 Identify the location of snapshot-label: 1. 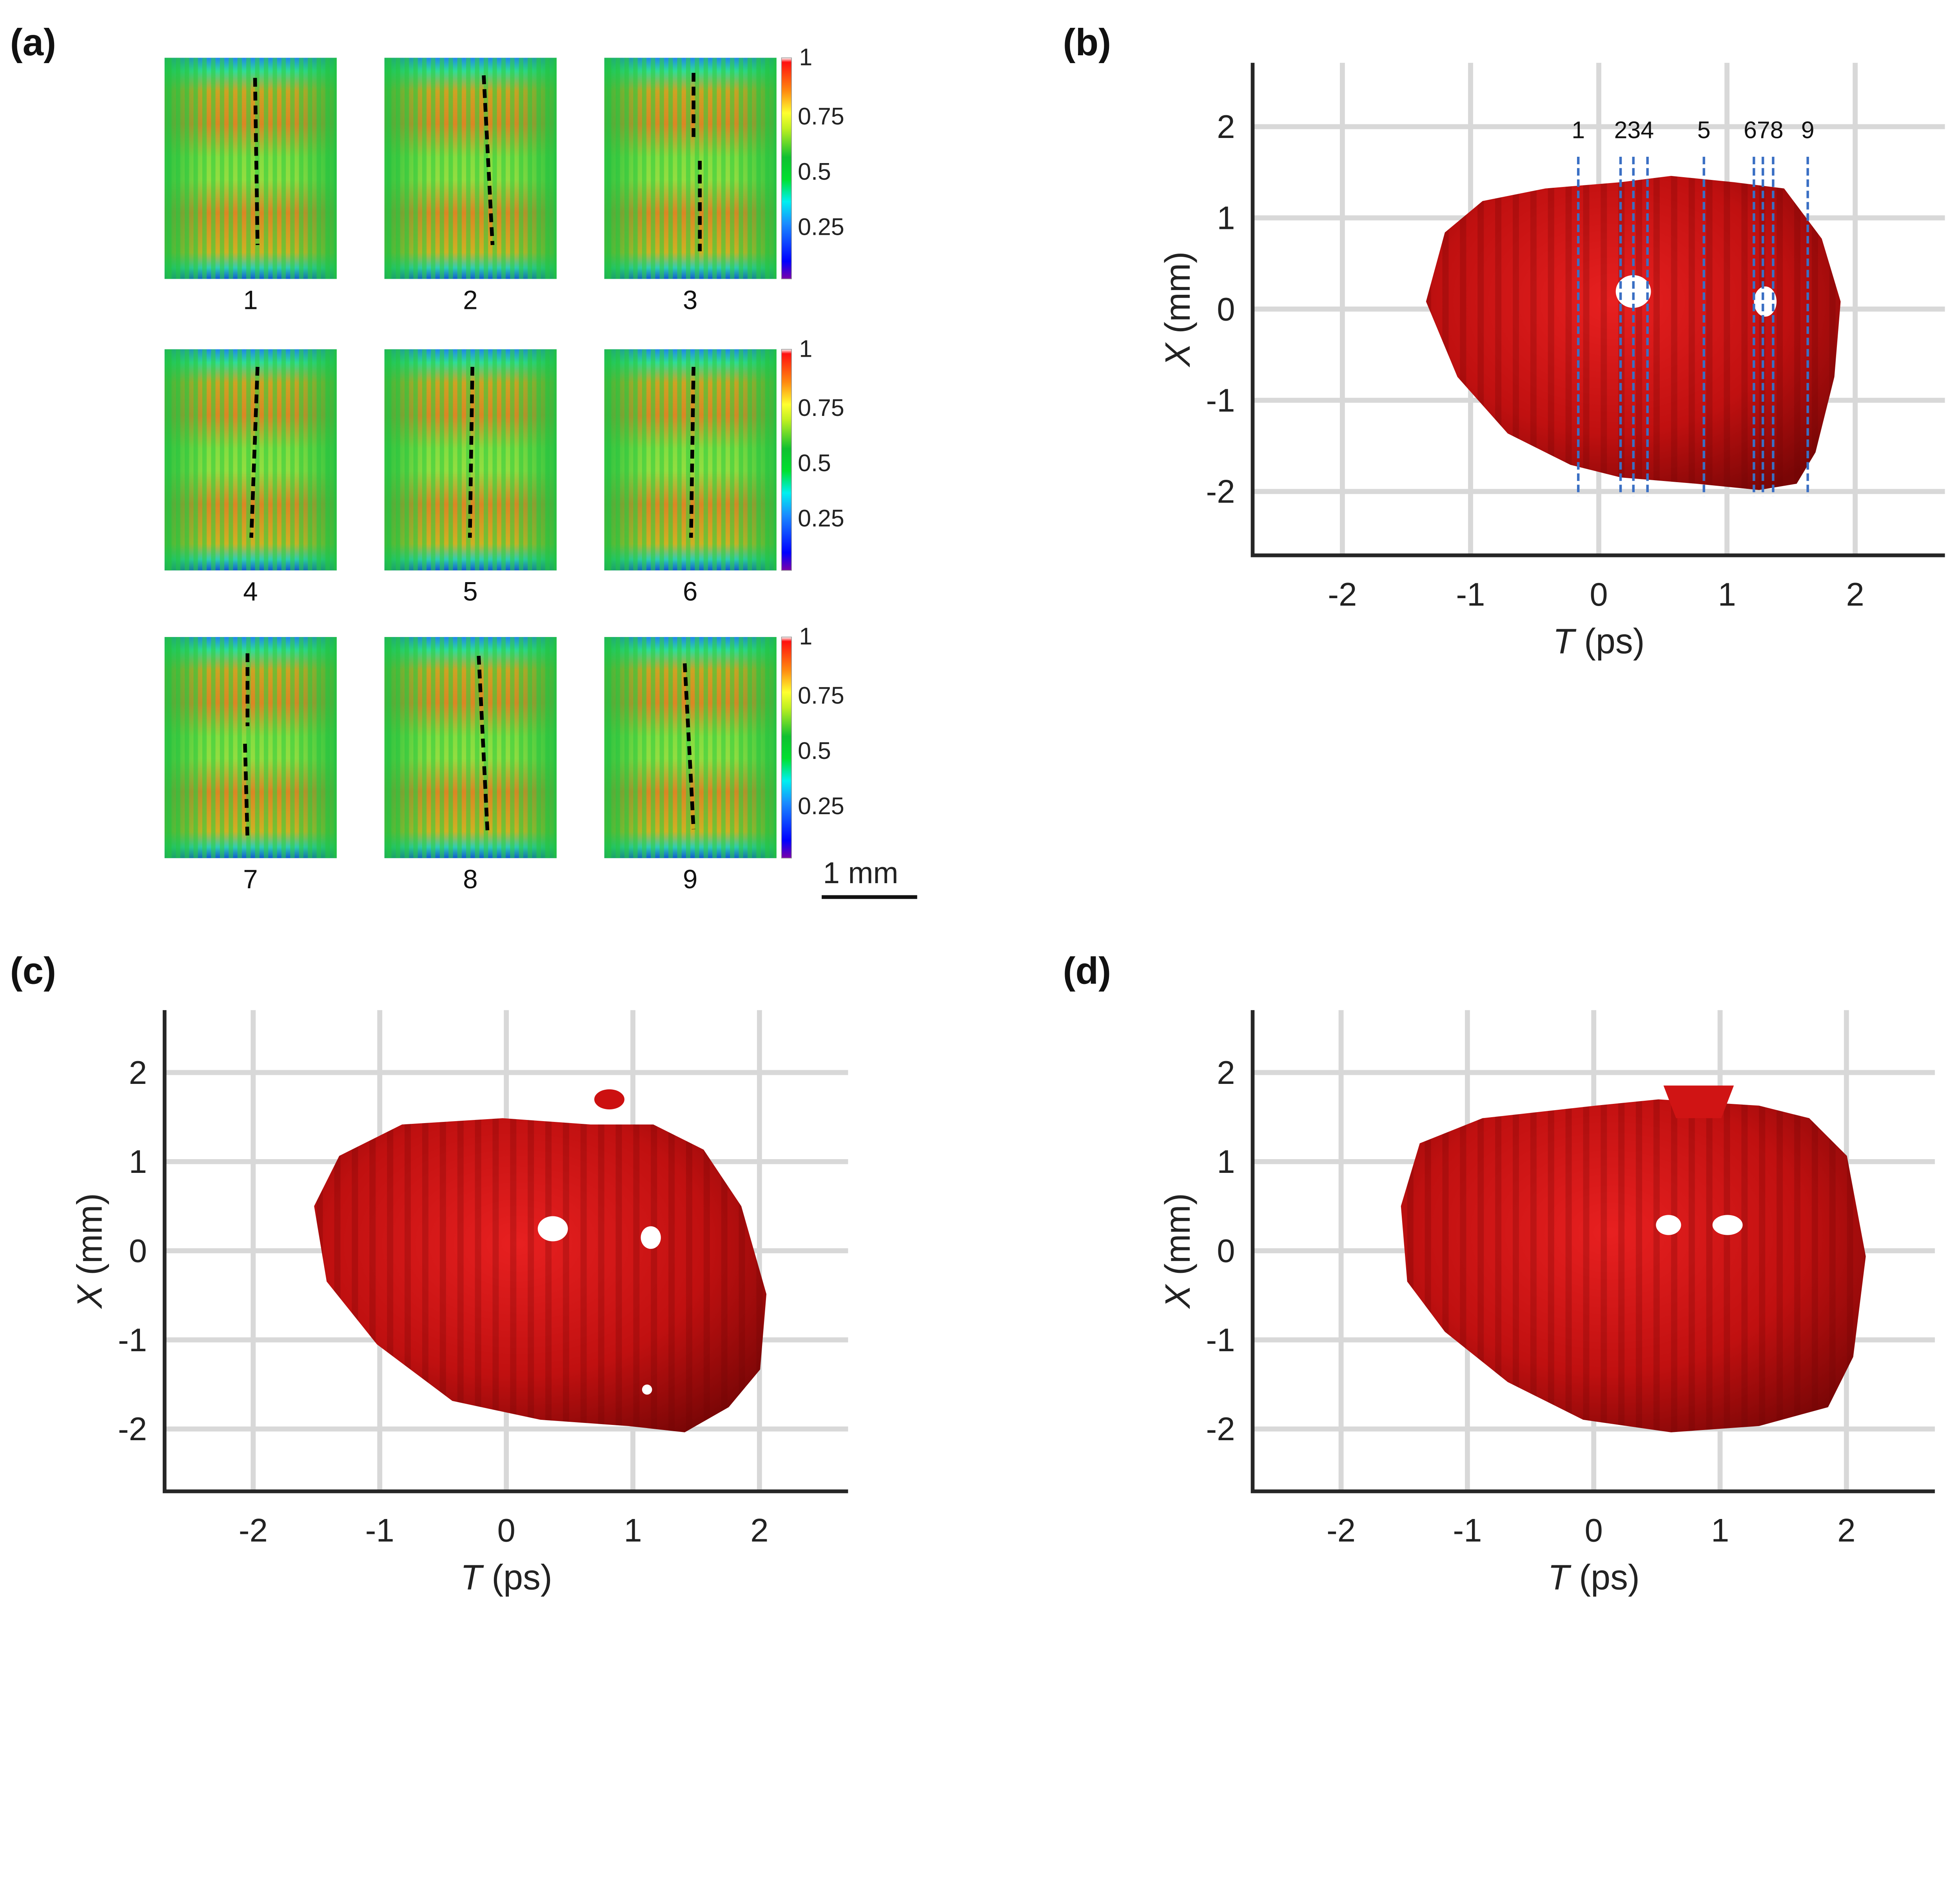
(250, 300).